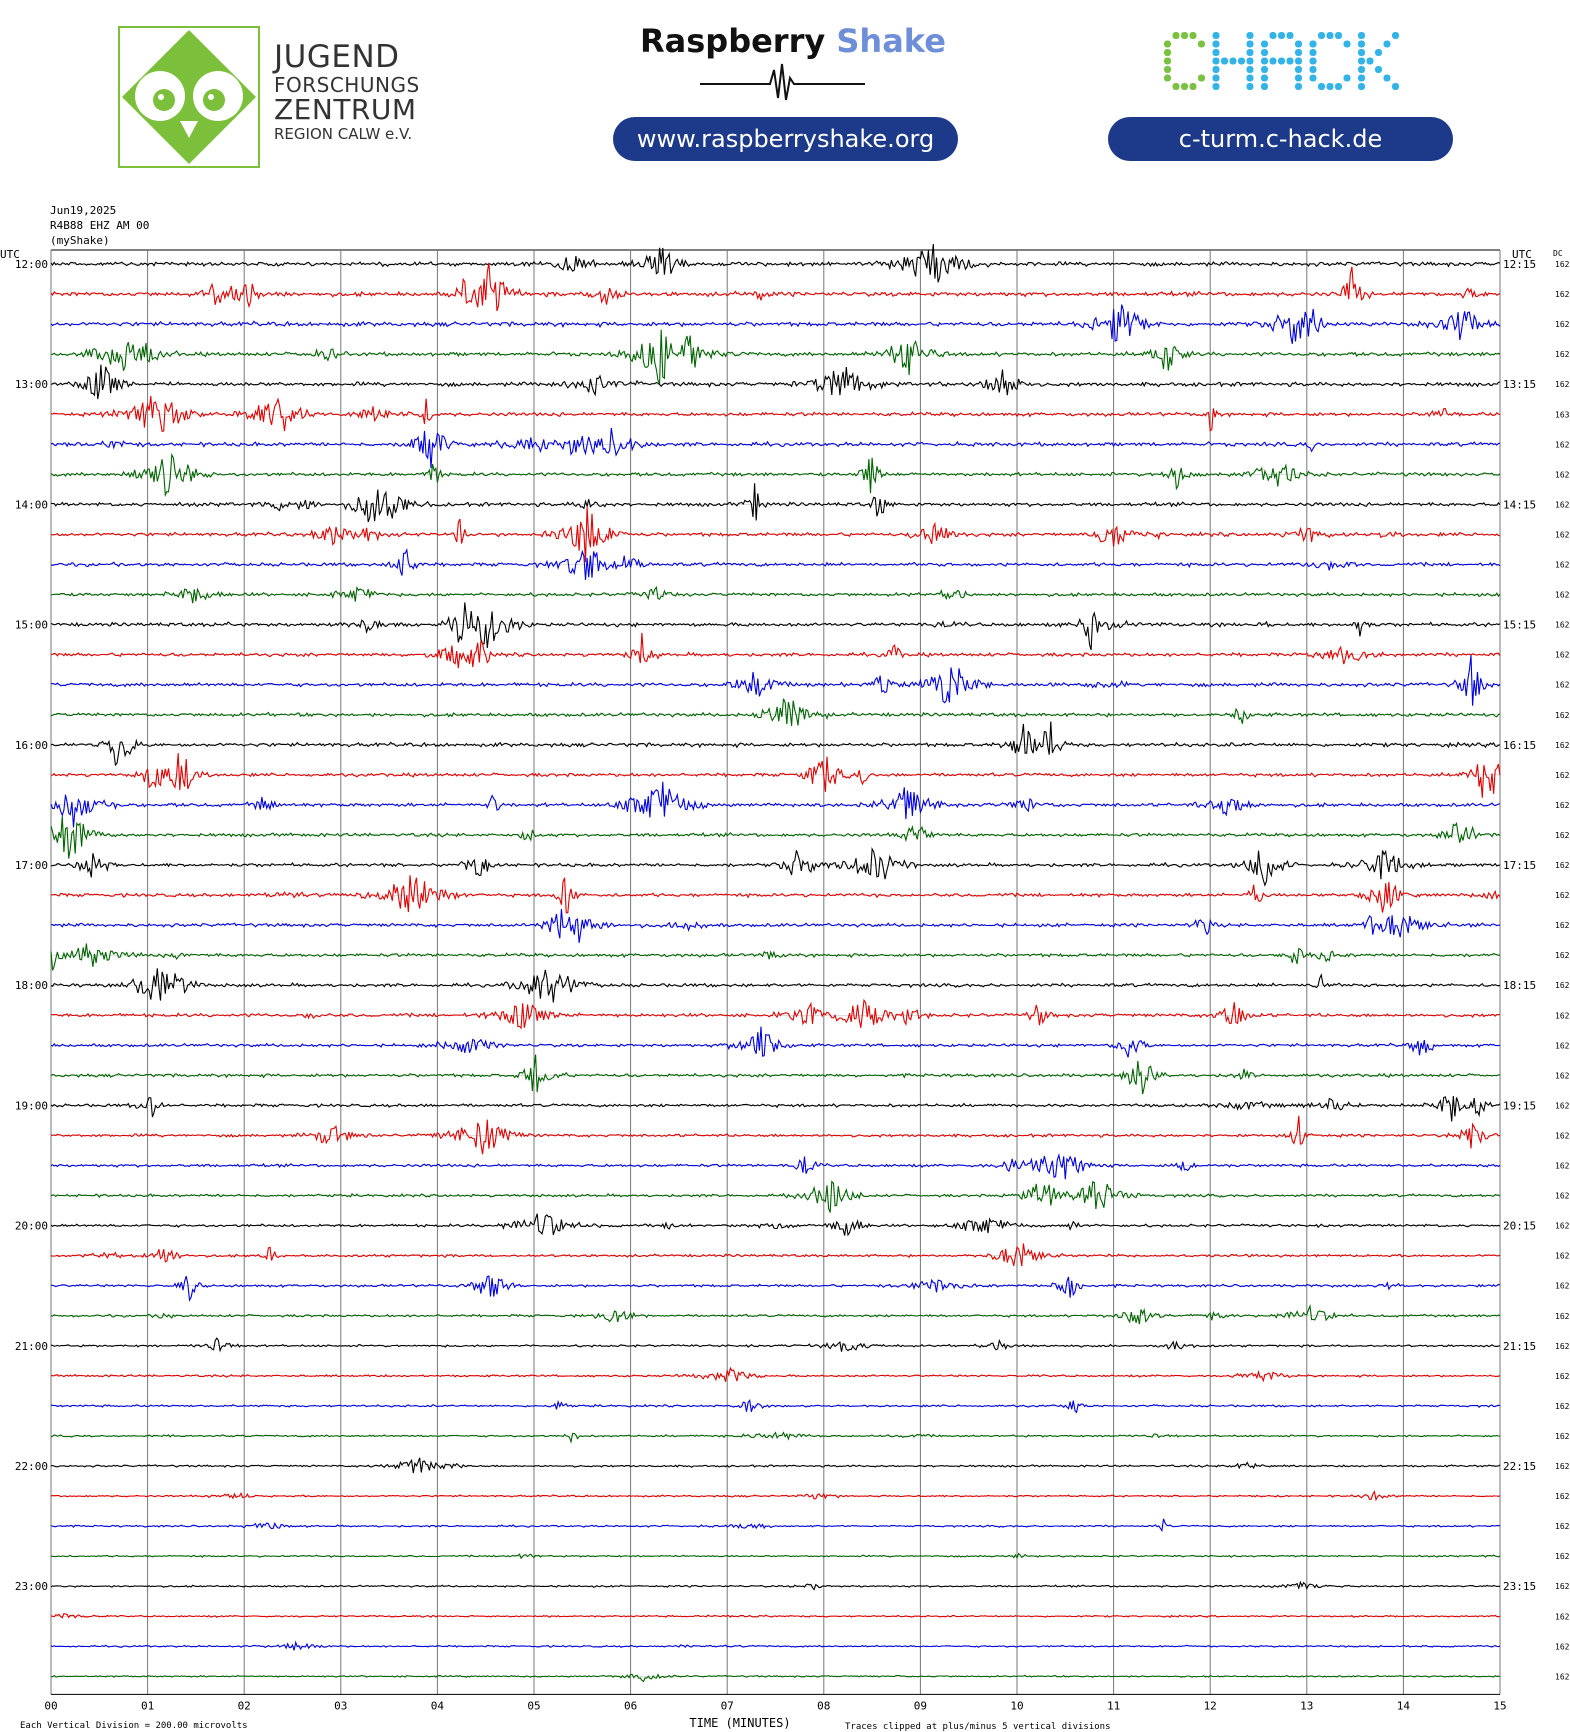 Image resolution: width=1570 pixels, height=1732 pixels. Describe the element at coordinates (1562, 1045) in the screenshot. I see `dc-value-label: 16257` at that location.